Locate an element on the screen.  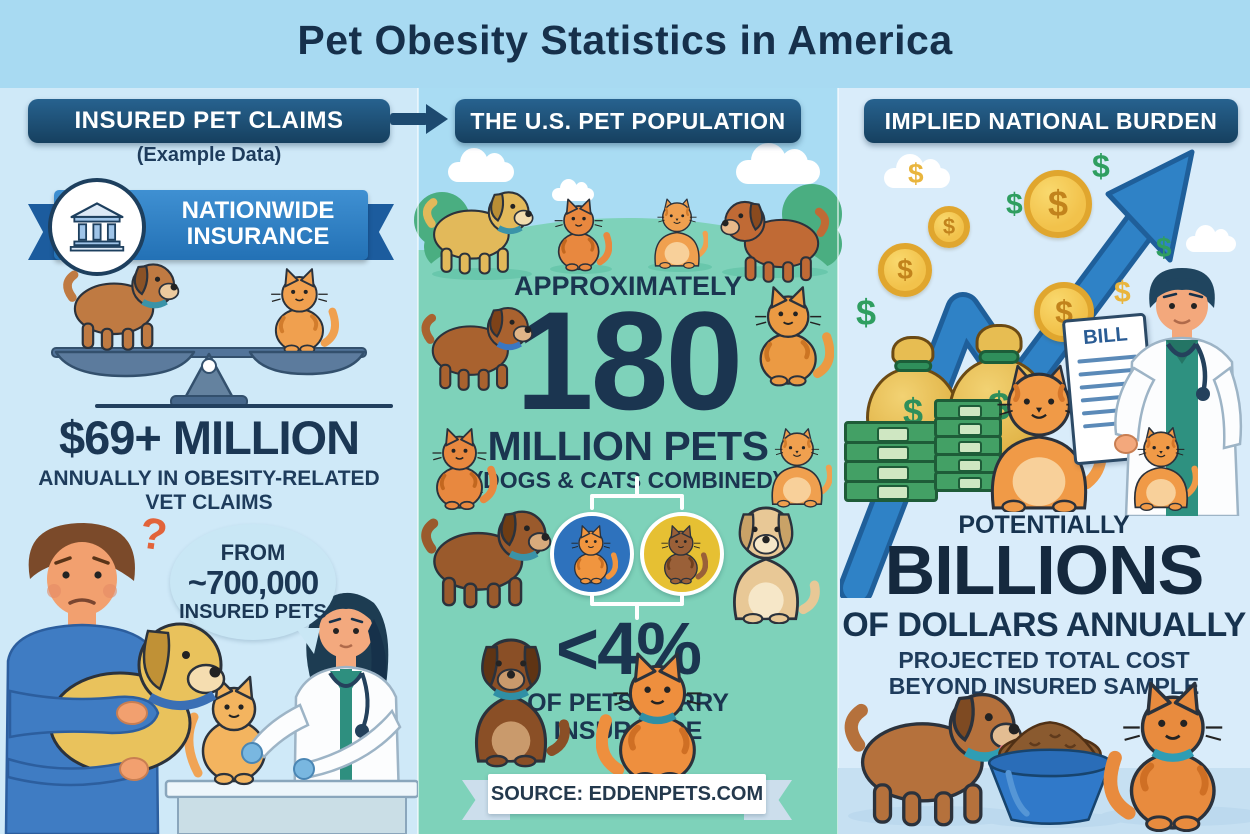
population-combined-note: (DOGS & CATS COMBINED) is located at coordinates (628, 480).